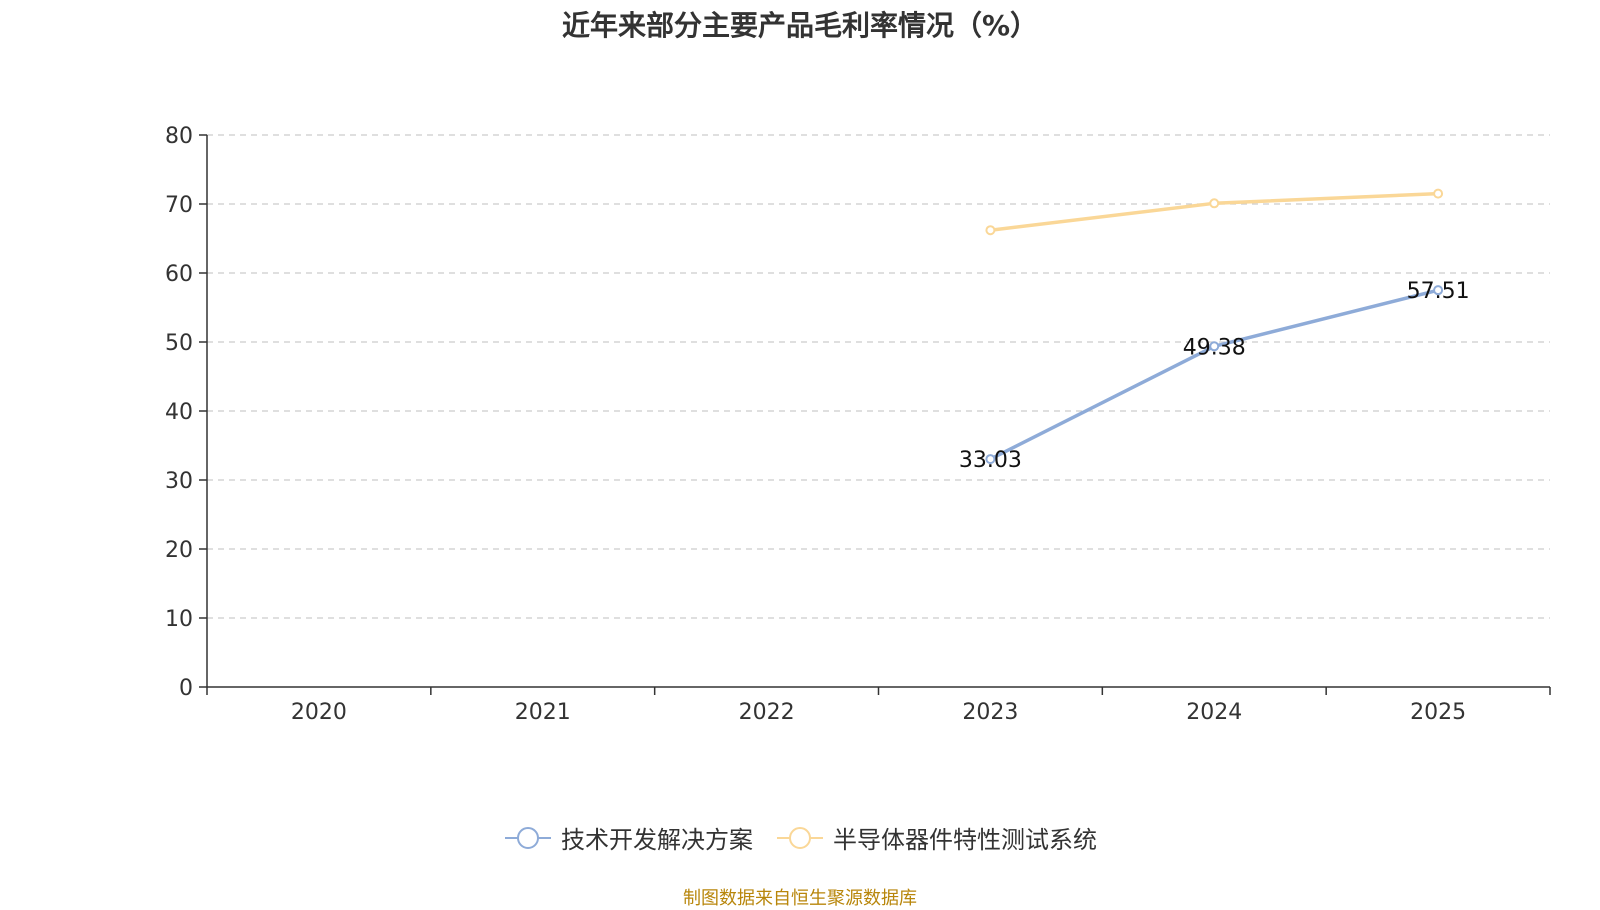 This screenshot has height=910, width=1600. I want to click on data-label: 49.38, so click(1214, 347).